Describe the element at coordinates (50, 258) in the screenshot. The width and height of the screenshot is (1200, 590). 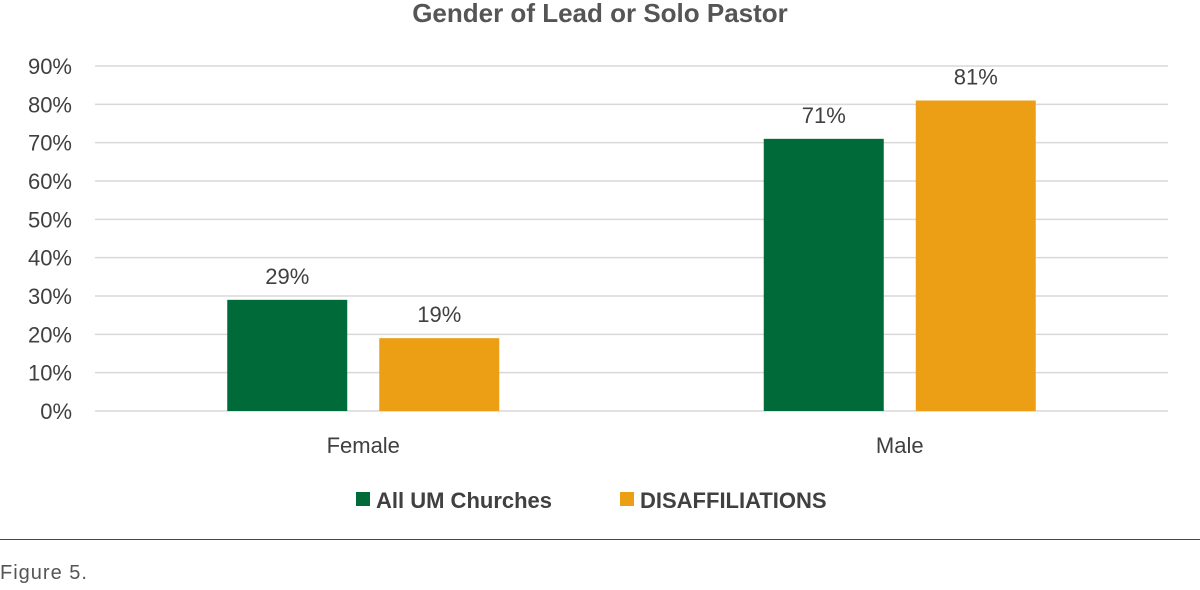
I see `y-tick-label: 40%` at that location.